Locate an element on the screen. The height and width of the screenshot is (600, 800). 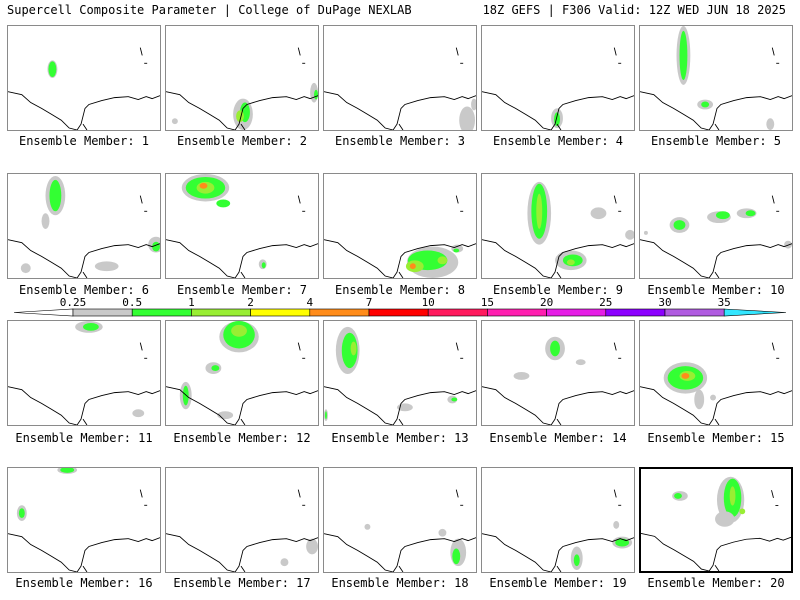
colorbar is located at coordinates (400, 312).